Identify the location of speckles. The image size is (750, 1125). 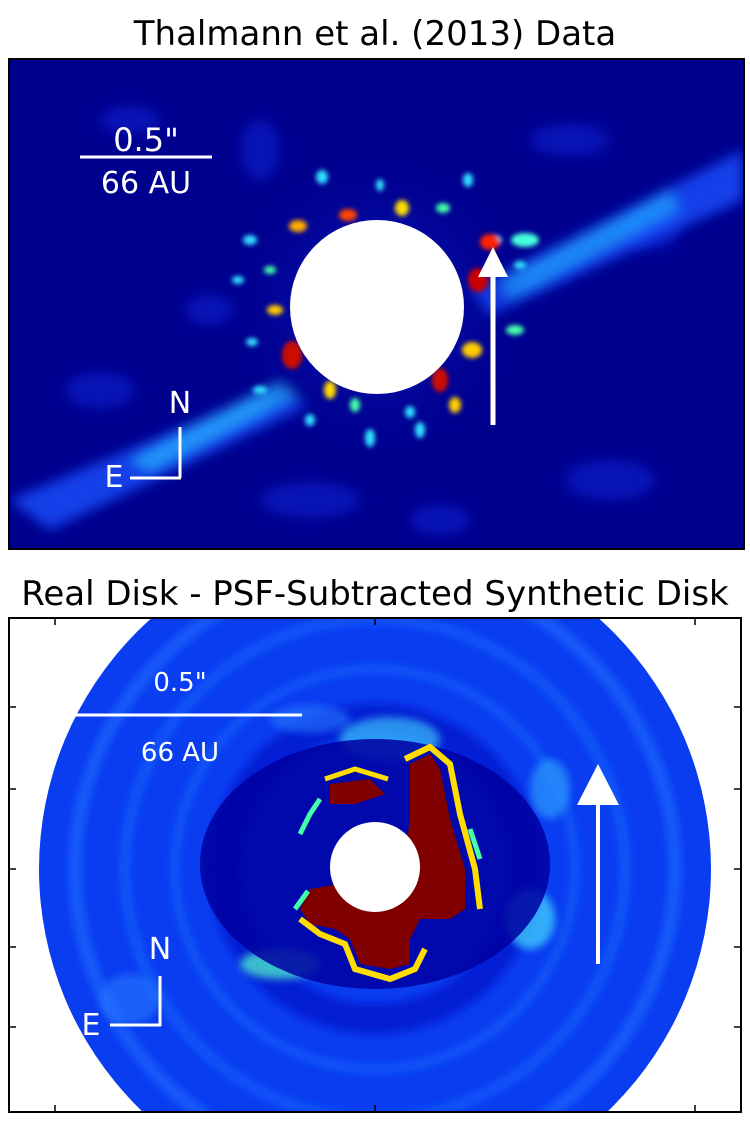
(385, 308).